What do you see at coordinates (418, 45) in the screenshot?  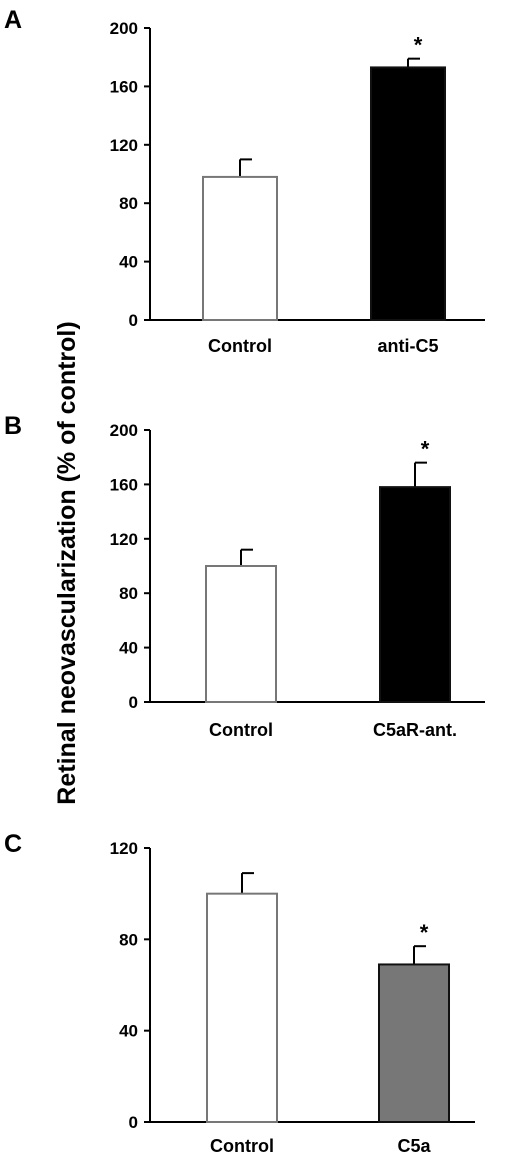 I see `panel-a-significance-anti-c5: *` at bounding box center [418, 45].